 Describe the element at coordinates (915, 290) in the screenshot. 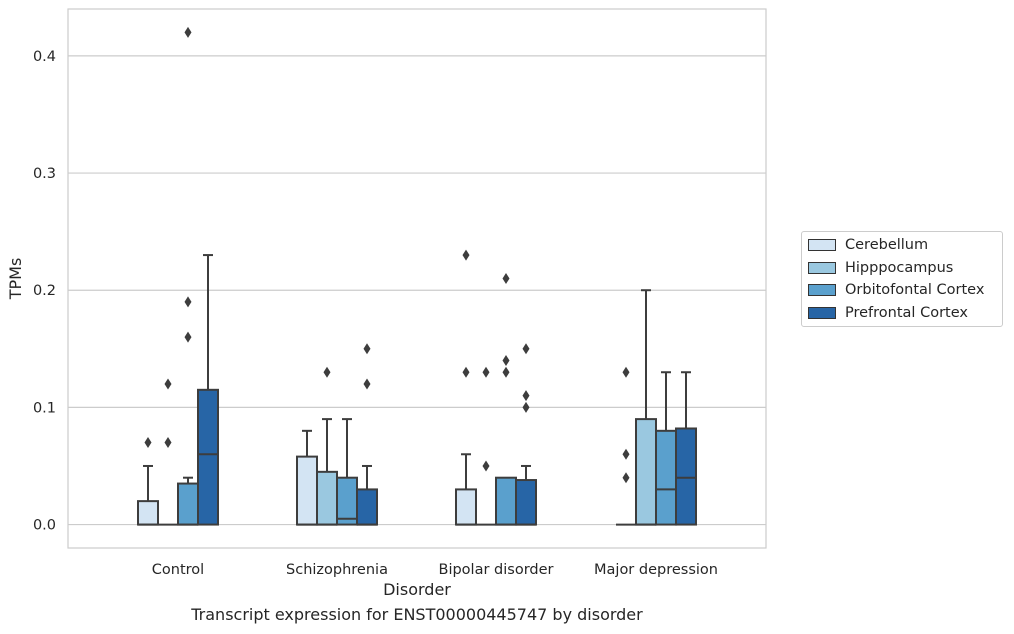

I see `legend-label: Orbitofontal Cortex` at that location.